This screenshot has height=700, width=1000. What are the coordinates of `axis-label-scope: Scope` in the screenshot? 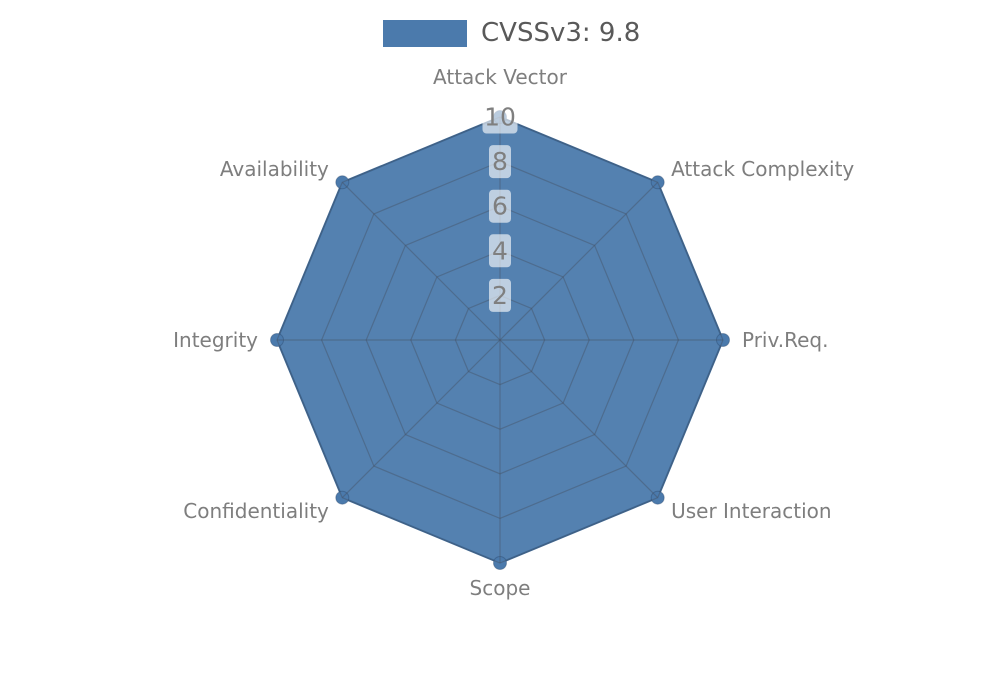 It's located at (500, 588).